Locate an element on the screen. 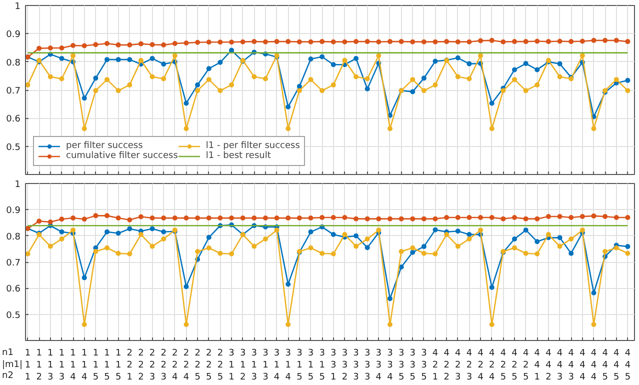 Image resolution: width=639 pixels, height=385 pixels. legend-label: l1 - per filter success is located at coordinates (253, 146).